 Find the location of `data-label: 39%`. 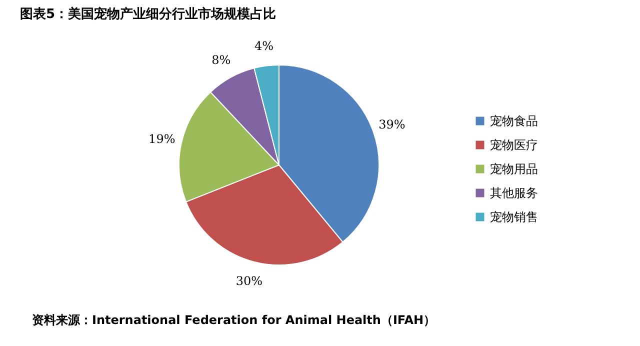

data-label: 39% is located at coordinates (392, 124).